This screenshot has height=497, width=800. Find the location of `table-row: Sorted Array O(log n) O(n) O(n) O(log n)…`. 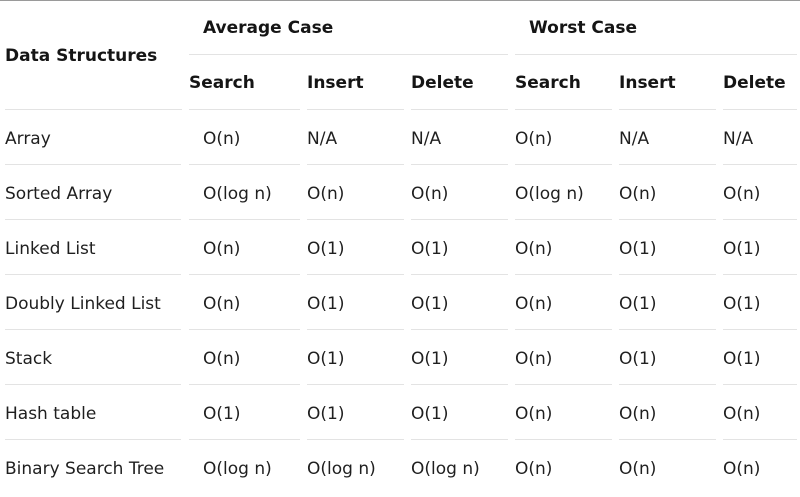

table-row: Sorted Array O(log n) O(n) O(n) O(log n)… is located at coordinates (400, 192).